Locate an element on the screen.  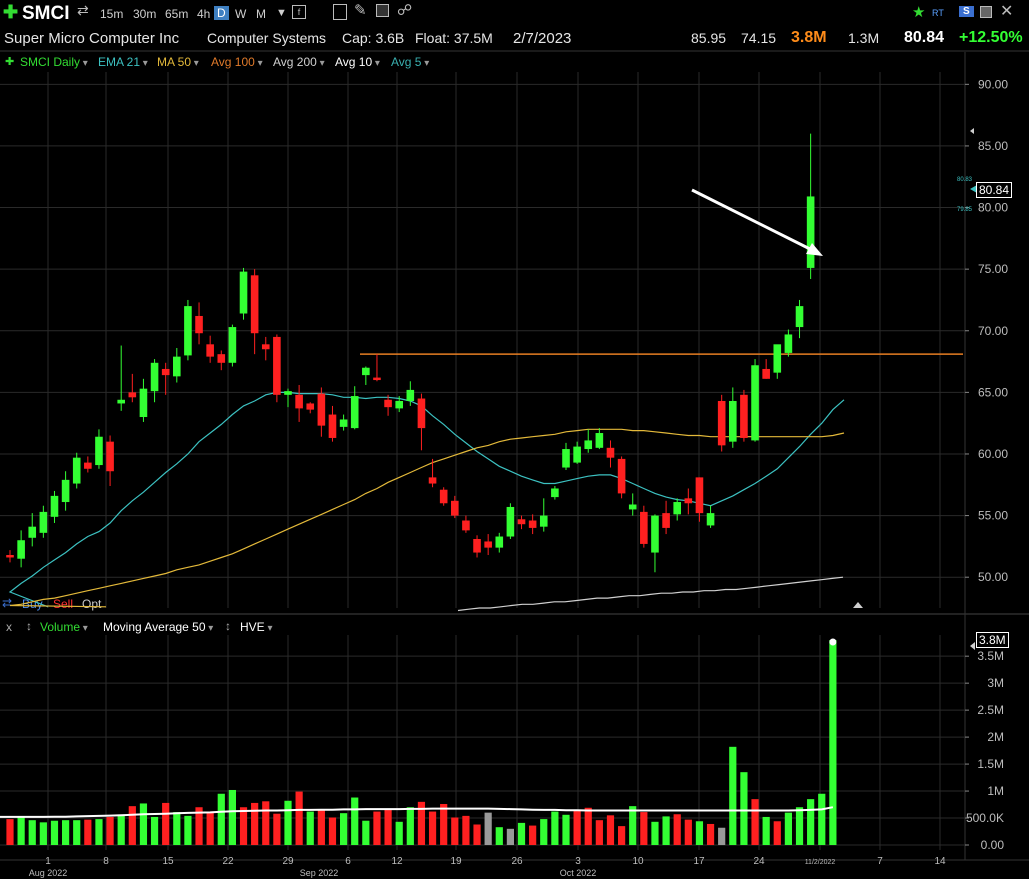
calculator-icon is located at coordinates (340, 12).